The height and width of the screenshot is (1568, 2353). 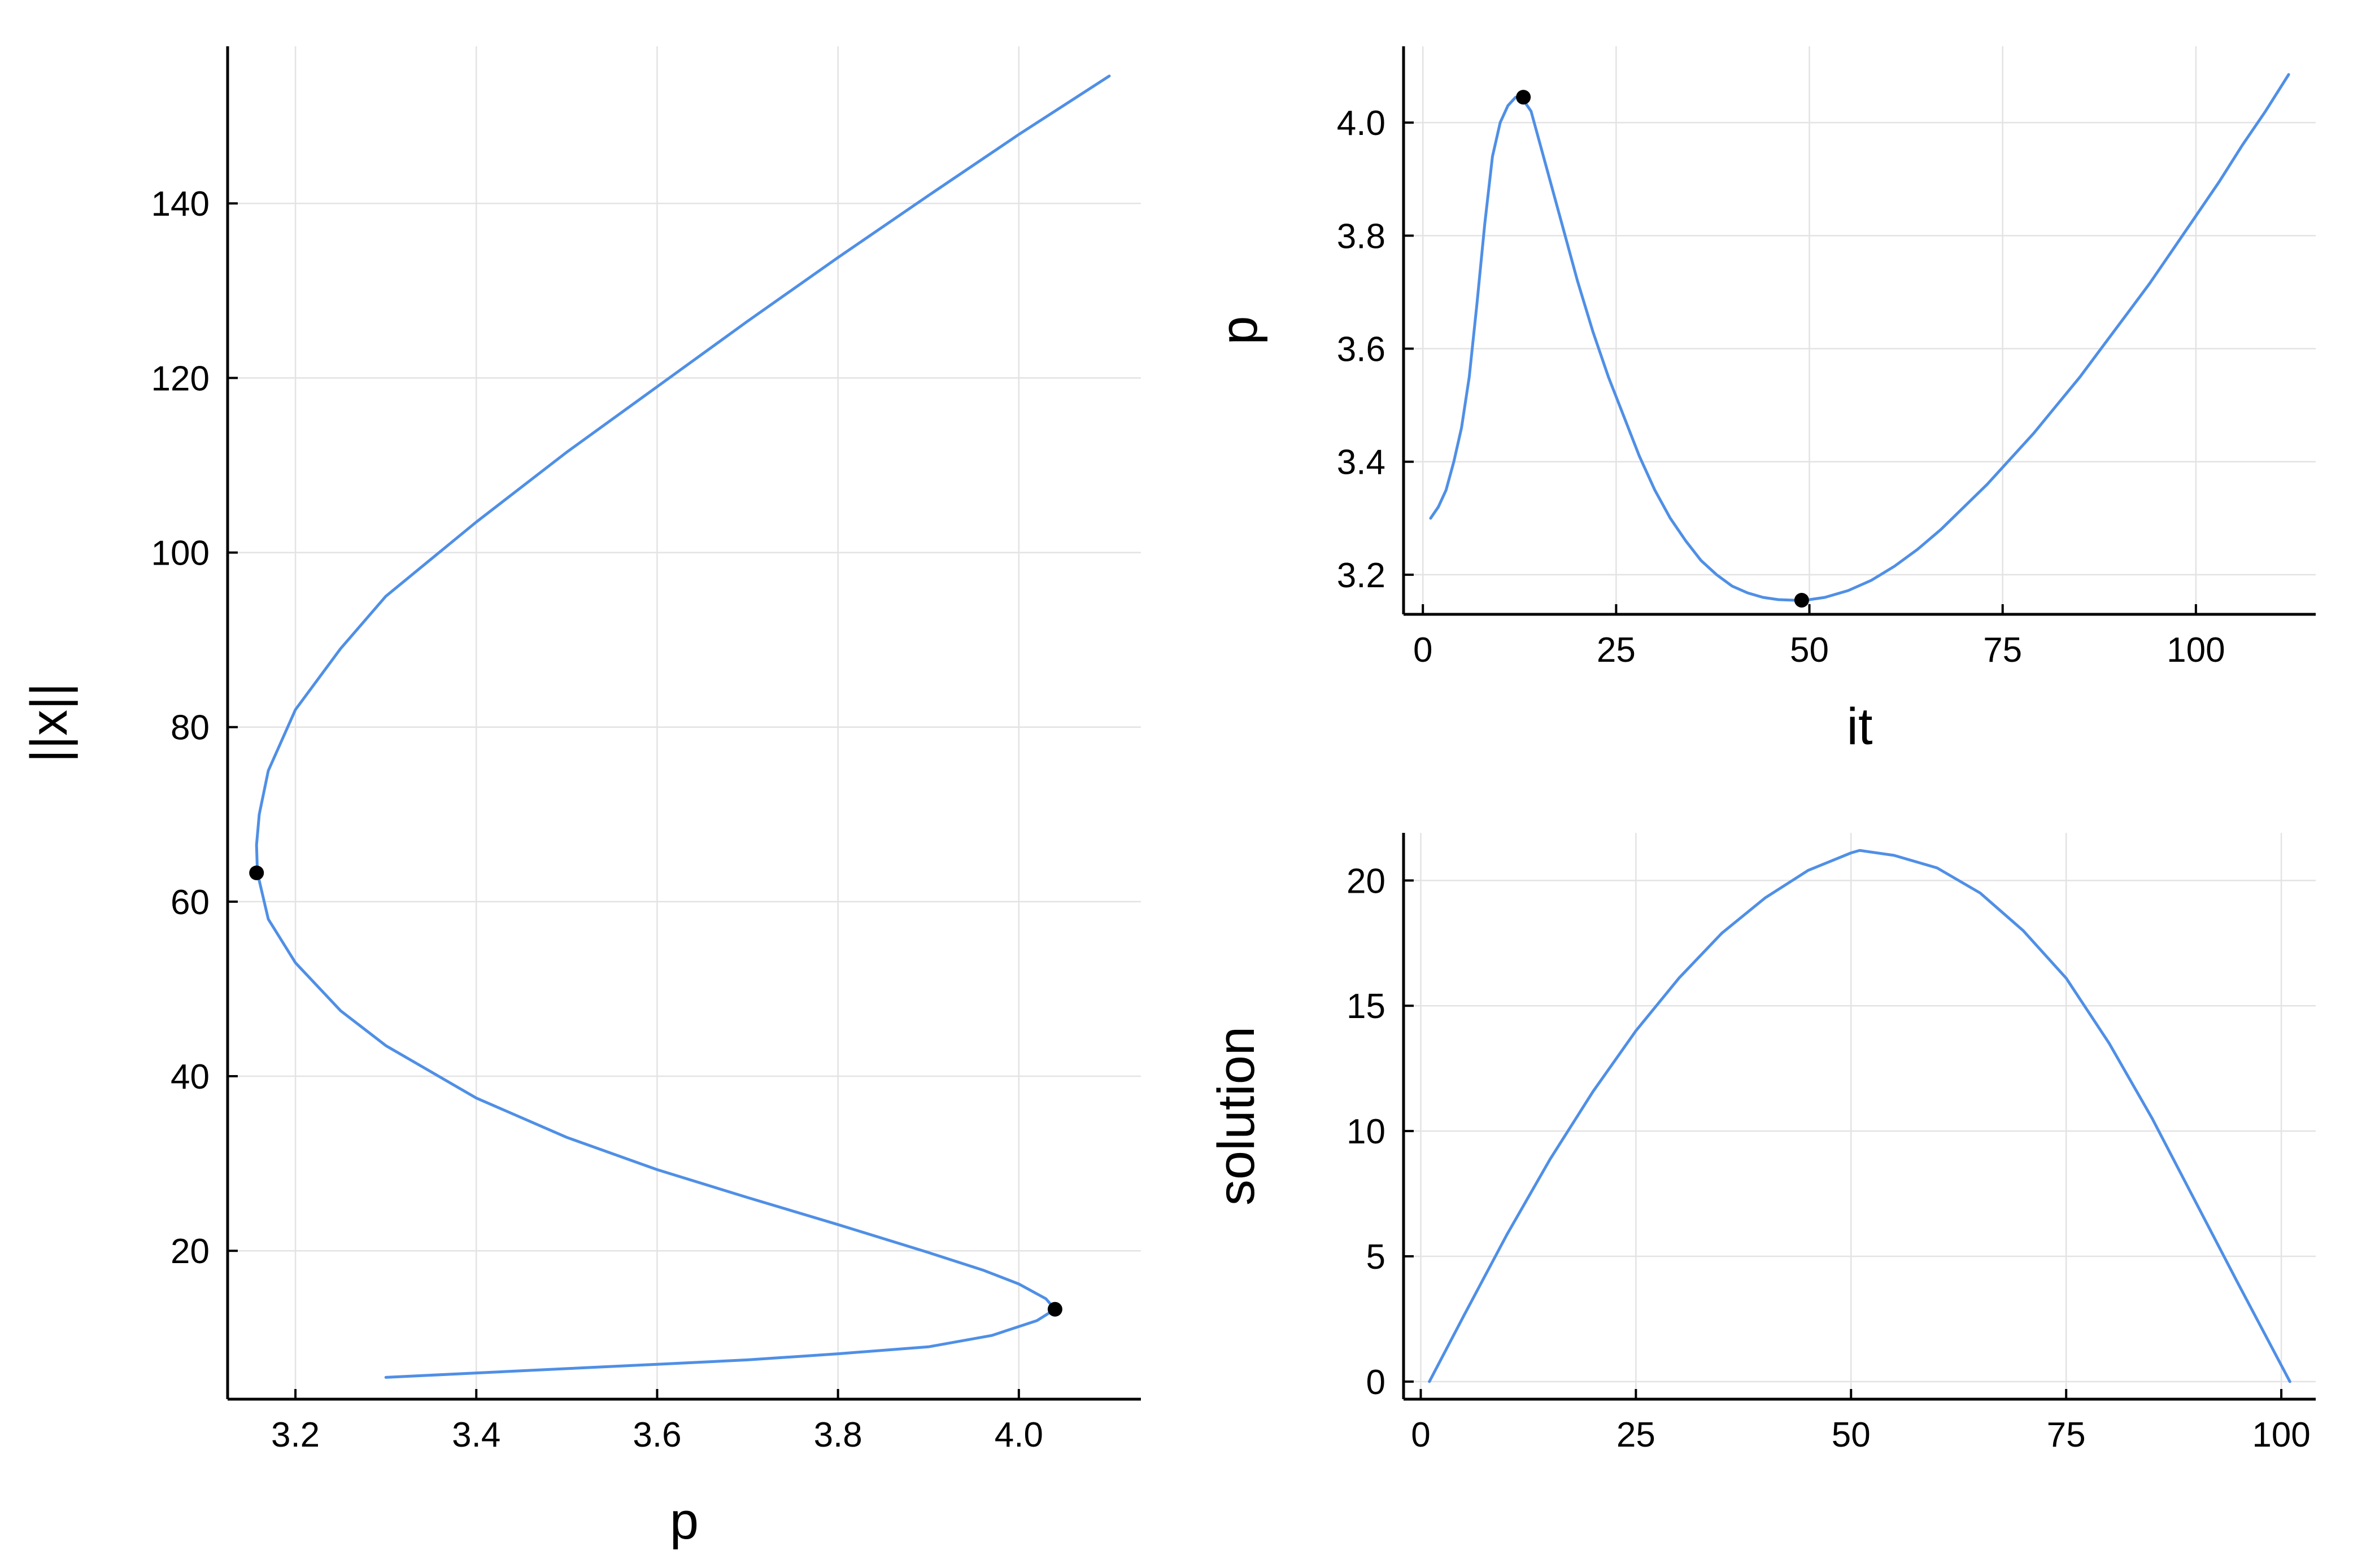 What do you see at coordinates (190, 1252) in the screenshot?
I see `norm-vs-p-ytick-label-0: 20` at bounding box center [190, 1252].